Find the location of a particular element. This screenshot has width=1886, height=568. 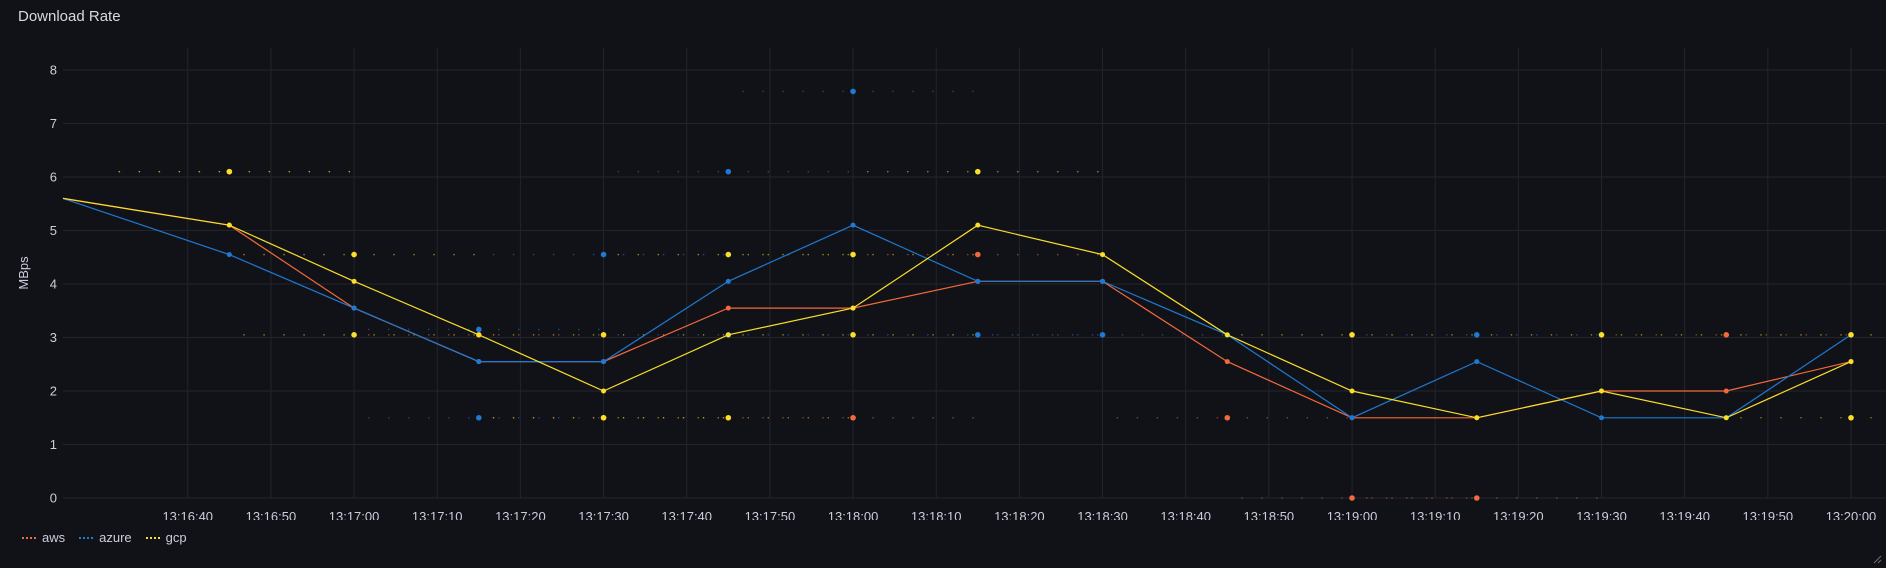

legend-item-gcp: gcp is located at coordinates (166, 537).